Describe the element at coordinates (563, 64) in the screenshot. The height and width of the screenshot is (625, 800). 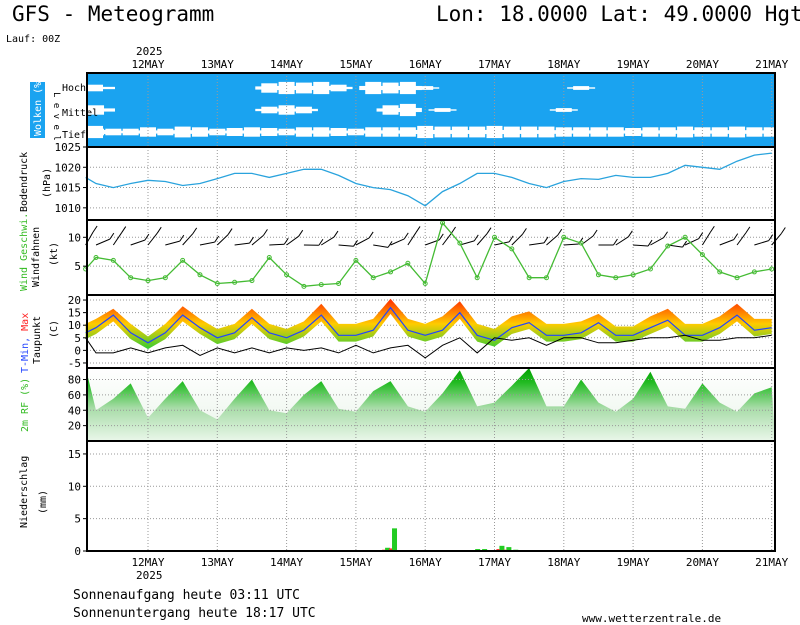
I see `top-date-label: 18MAY` at that location.